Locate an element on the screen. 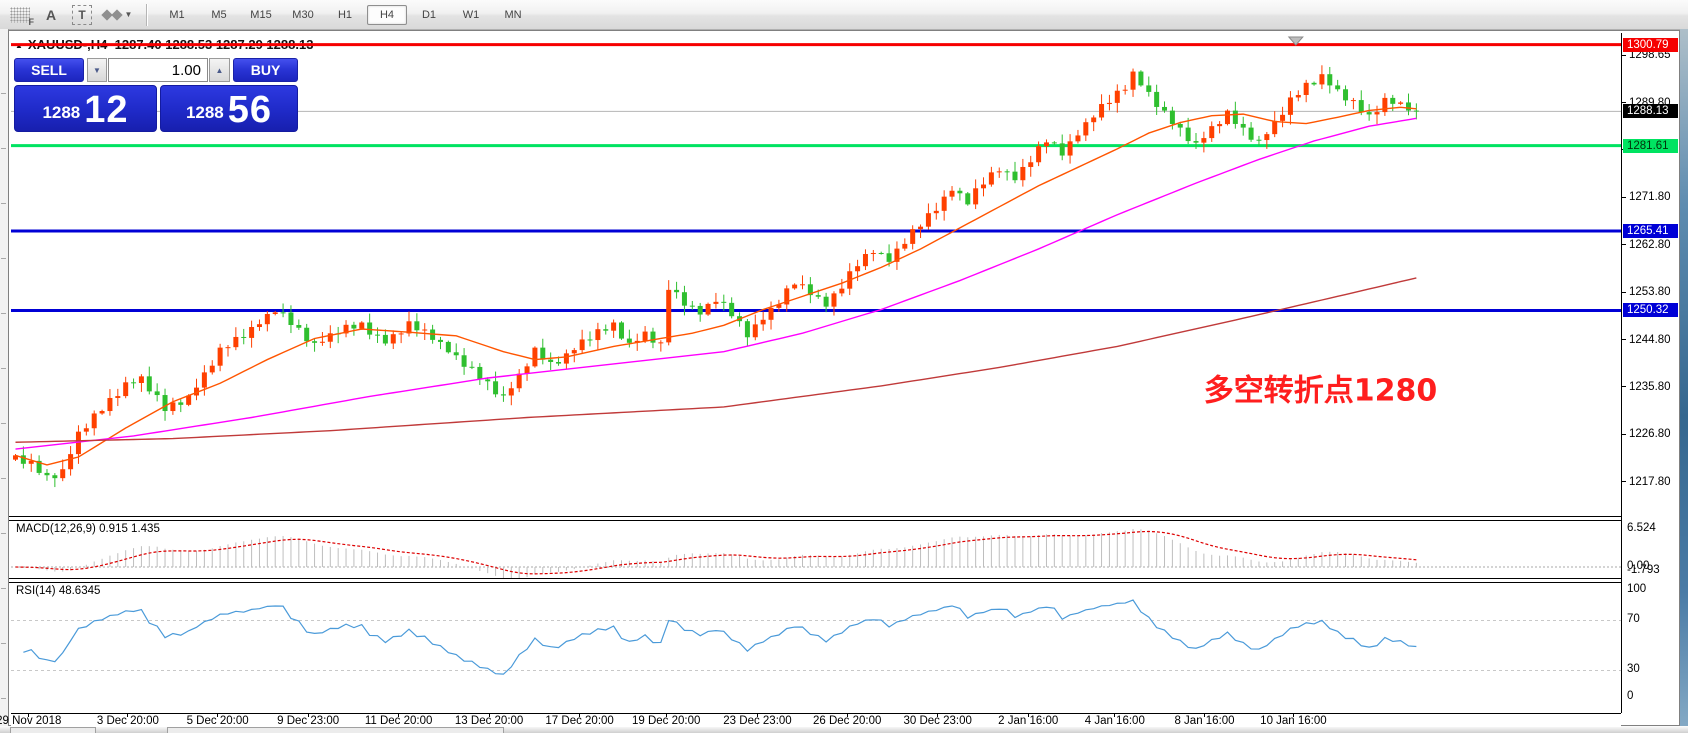 Image resolution: width=1688 pixels, height=733 pixels. diamond-icon is located at coordinates (116, 14).